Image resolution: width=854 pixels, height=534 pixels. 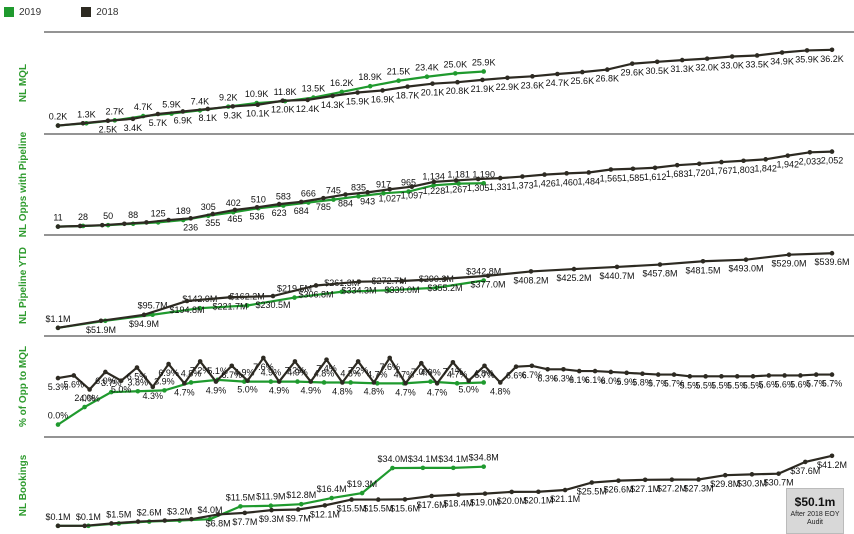 I want to click on data-label-2018: 6.9%, so click(x=168, y=373).